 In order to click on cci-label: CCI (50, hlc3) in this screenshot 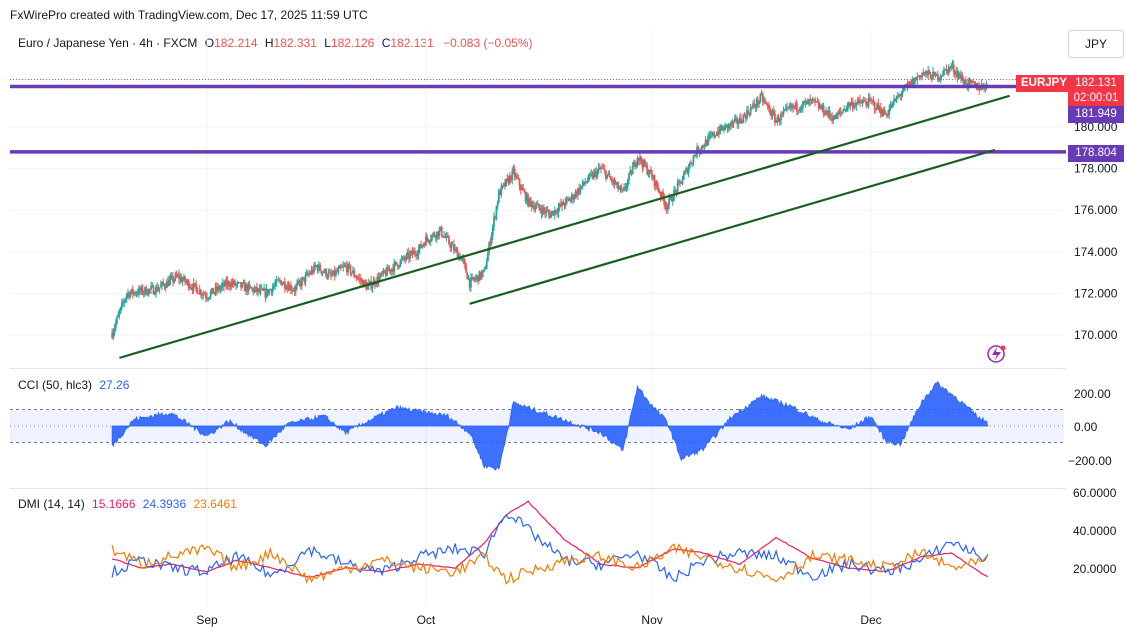, I will do `click(55, 385)`.